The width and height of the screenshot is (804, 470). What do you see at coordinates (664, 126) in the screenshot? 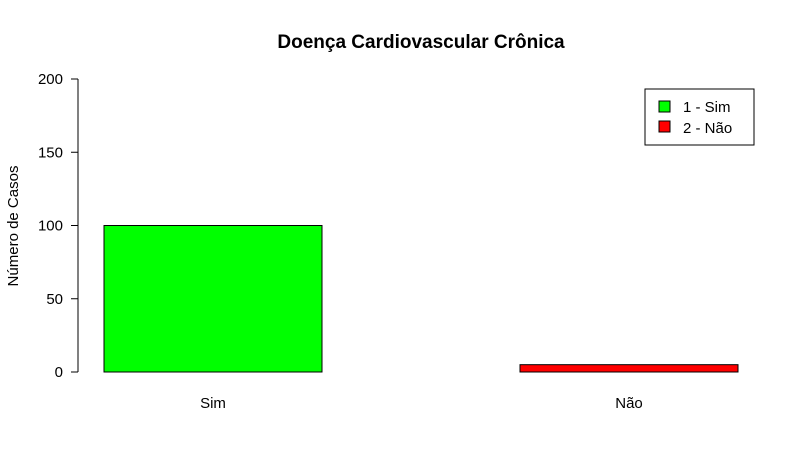
I see `legend-swatch-nao` at bounding box center [664, 126].